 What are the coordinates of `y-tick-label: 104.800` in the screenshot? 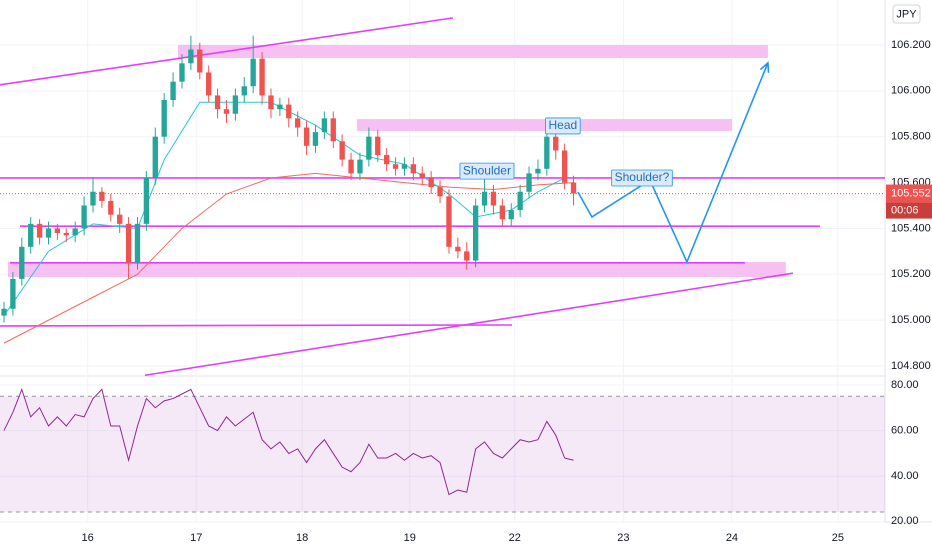 It's located at (911, 366).